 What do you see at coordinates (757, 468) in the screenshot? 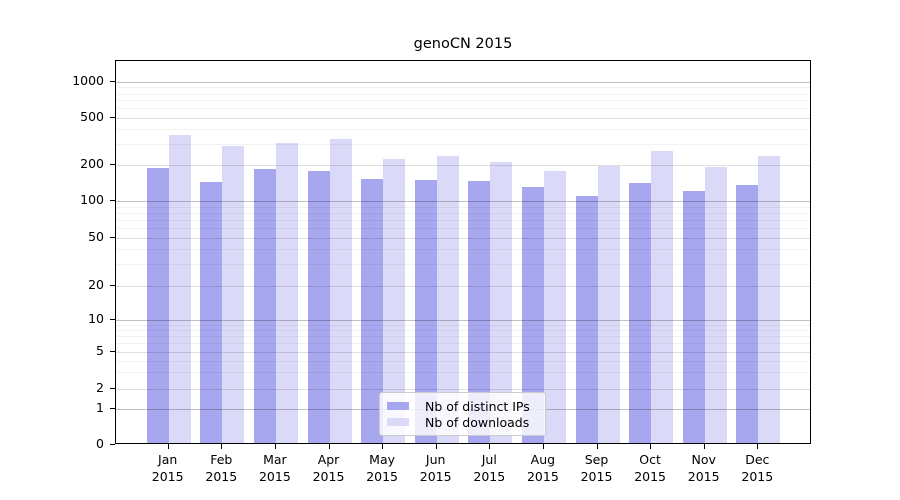
I see `x-tick-label: Dec 2015` at bounding box center [757, 468].